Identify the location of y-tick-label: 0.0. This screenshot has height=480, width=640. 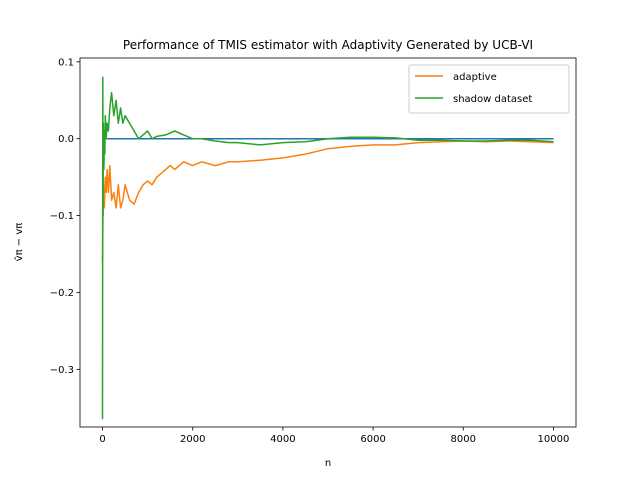
(66, 139).